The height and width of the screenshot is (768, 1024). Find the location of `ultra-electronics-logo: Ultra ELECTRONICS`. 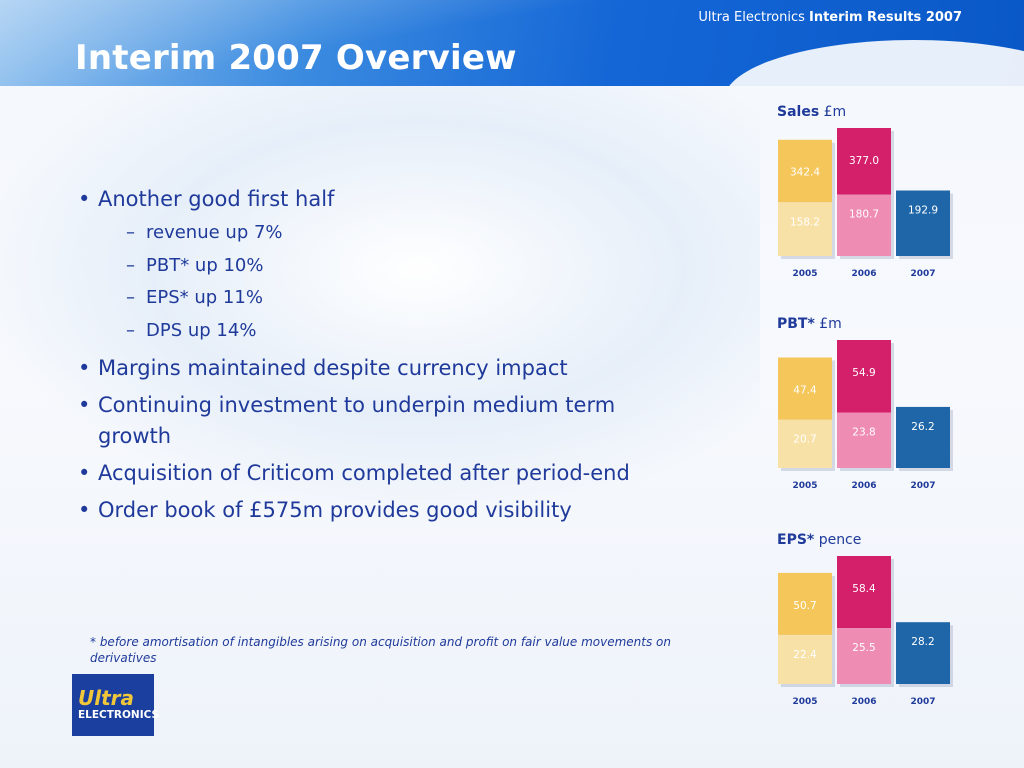

ultra-electronics-logo: Ultra ELECTRONICS is located at coordinates (116, 705).